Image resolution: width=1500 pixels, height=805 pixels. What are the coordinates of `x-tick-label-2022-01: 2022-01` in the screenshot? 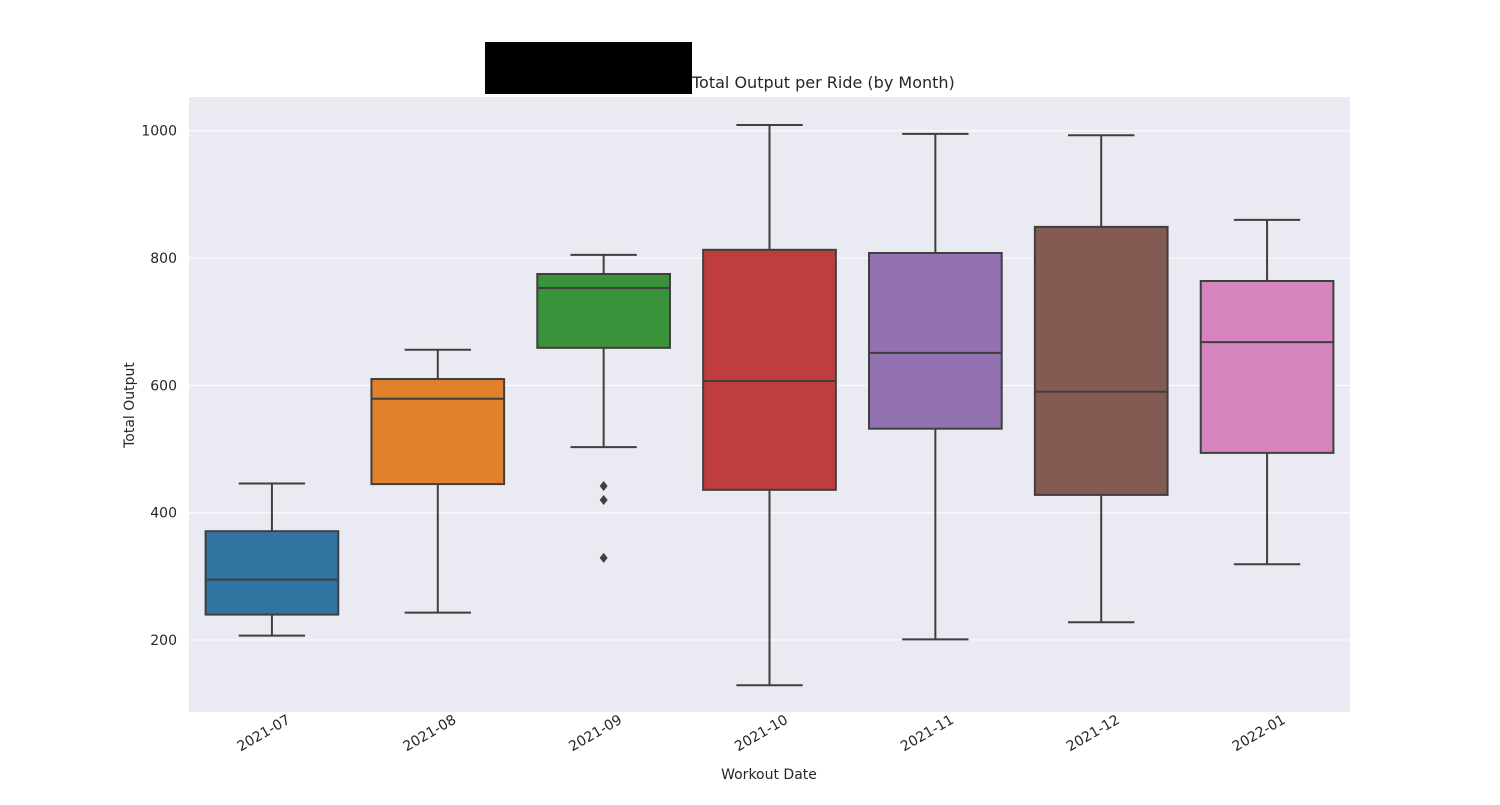 It's located at (1259, 733).